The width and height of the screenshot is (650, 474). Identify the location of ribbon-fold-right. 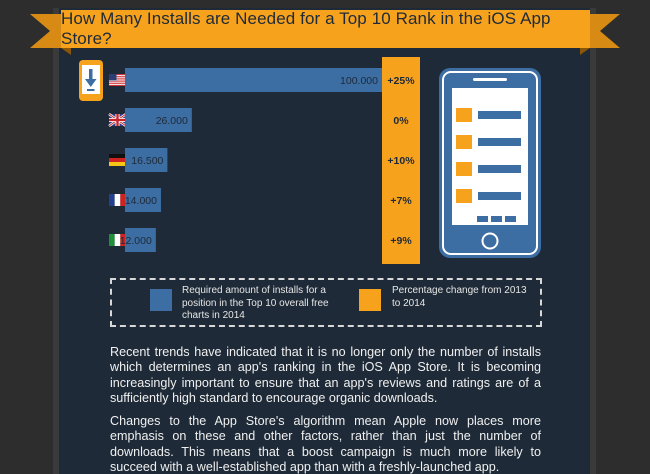
(585, 51).